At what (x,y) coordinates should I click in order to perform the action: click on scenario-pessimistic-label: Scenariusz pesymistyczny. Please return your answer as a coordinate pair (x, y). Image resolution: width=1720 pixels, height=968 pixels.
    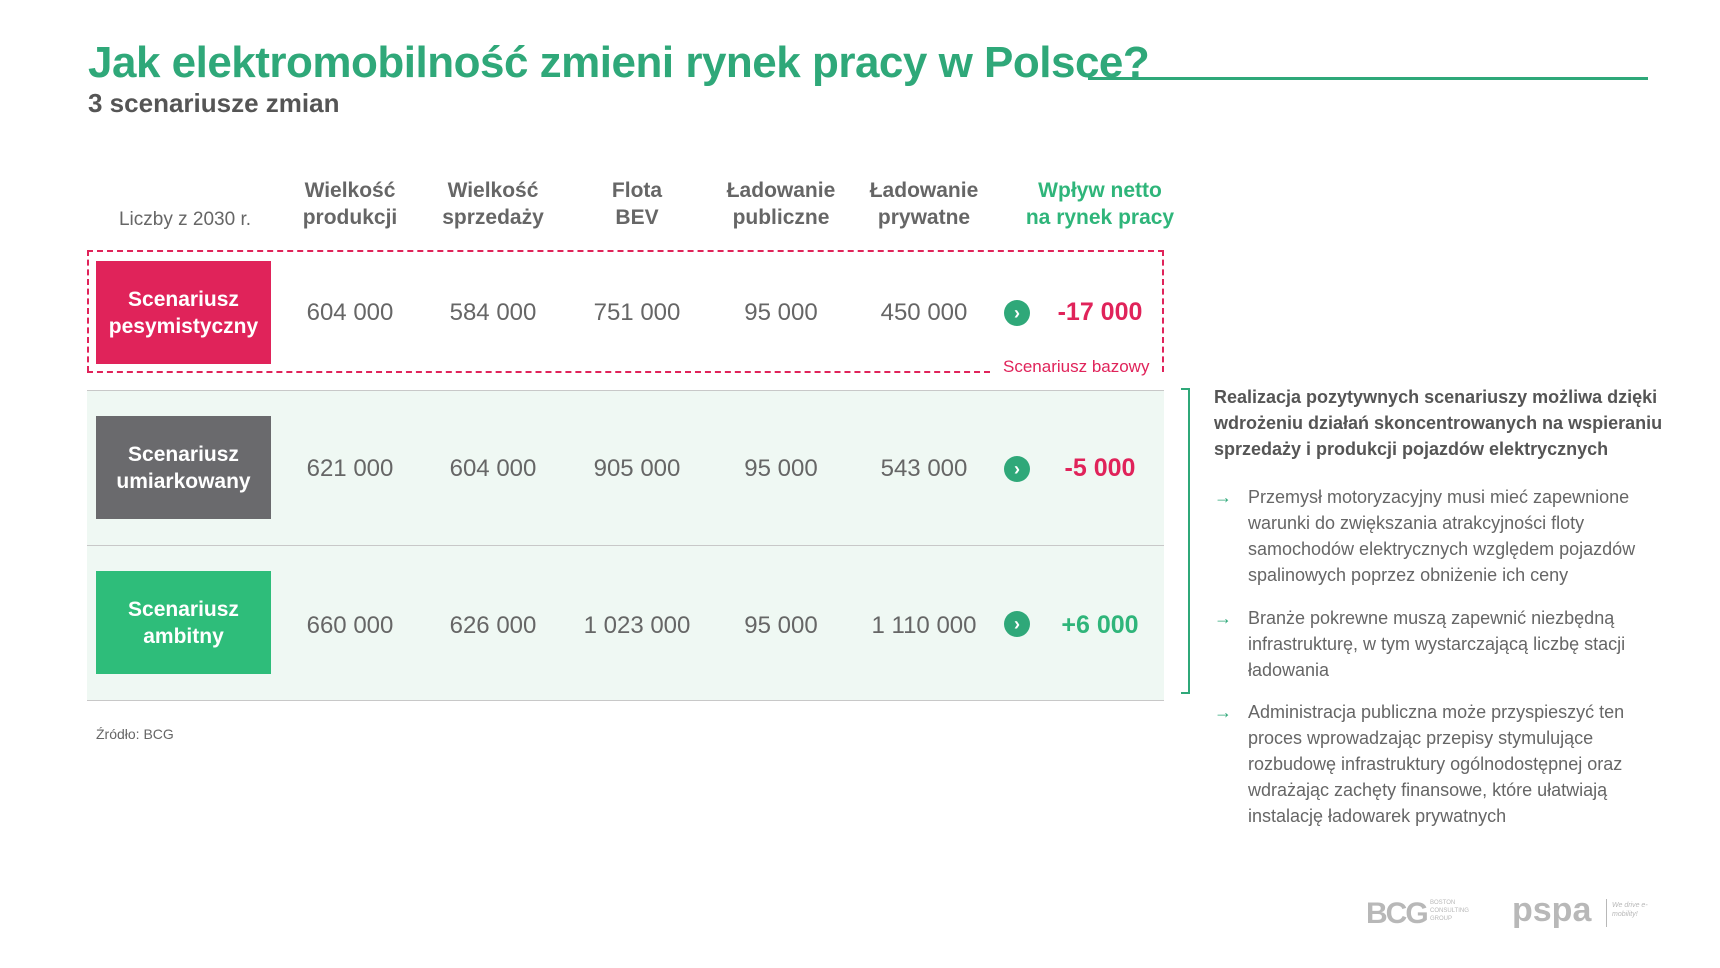
    Looking at the image, I should click on (183, 312).